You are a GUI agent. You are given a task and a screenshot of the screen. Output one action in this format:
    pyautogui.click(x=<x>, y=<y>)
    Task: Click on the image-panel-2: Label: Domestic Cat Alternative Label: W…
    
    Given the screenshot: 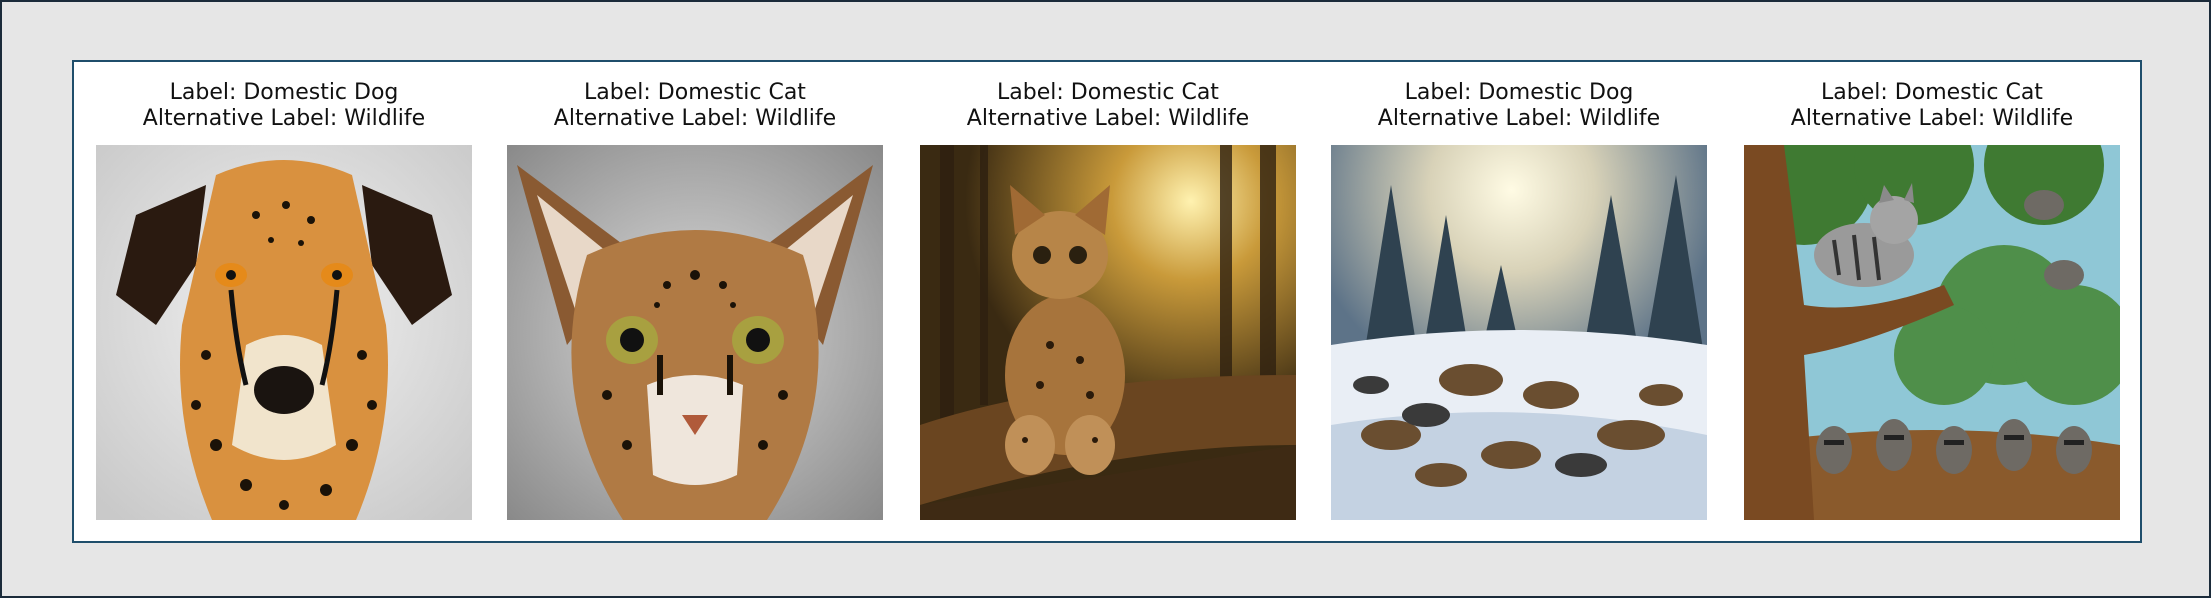 What is the action you would take?
    pyautogui.click(x=695, y=301)
    